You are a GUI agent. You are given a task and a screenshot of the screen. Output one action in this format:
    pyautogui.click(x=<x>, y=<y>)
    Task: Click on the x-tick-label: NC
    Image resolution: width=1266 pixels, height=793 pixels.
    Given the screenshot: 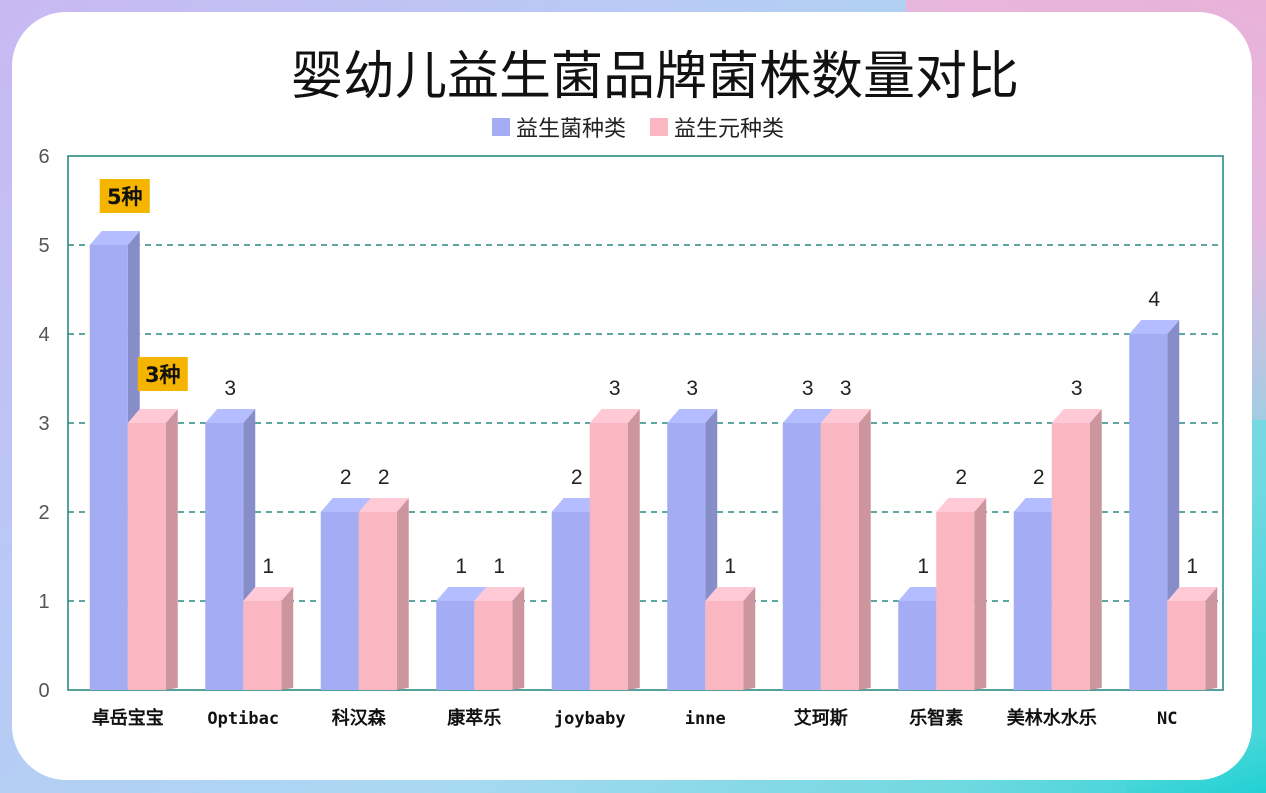 What is the action you would take?
    pyautogui.click(x=1167, y=719)
    